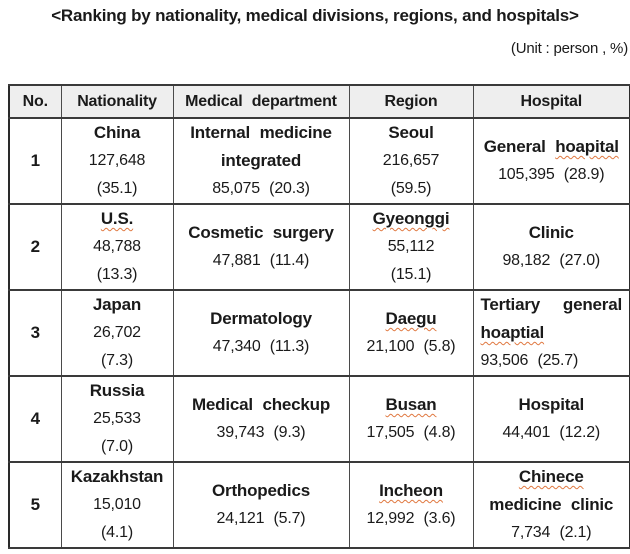 Image resolution: width=630 pixels, height=554 pixels. I want to click on hospital-name: Clinic, so click(551, 232).